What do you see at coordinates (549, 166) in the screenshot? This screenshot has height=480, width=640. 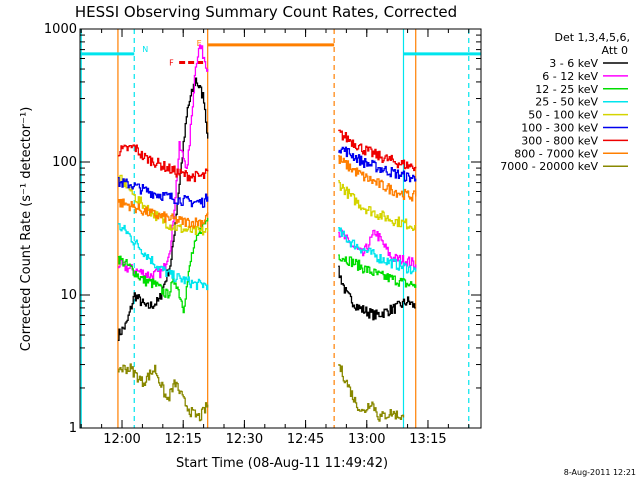 I see `legend-label-8: 7000 - 20000 keV` at bounding box center [549, 166].